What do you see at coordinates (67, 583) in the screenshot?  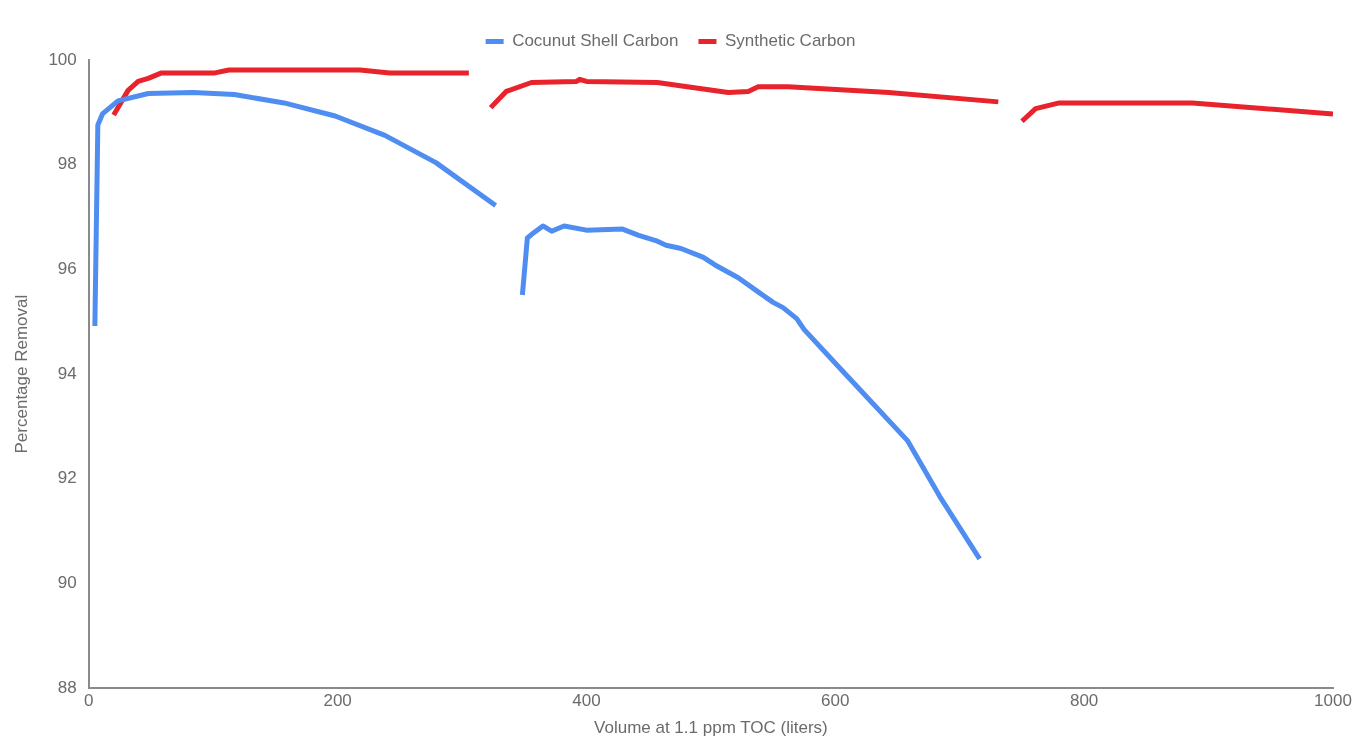 I see `y-tick-label: 90` at bounding box center [67, 583].